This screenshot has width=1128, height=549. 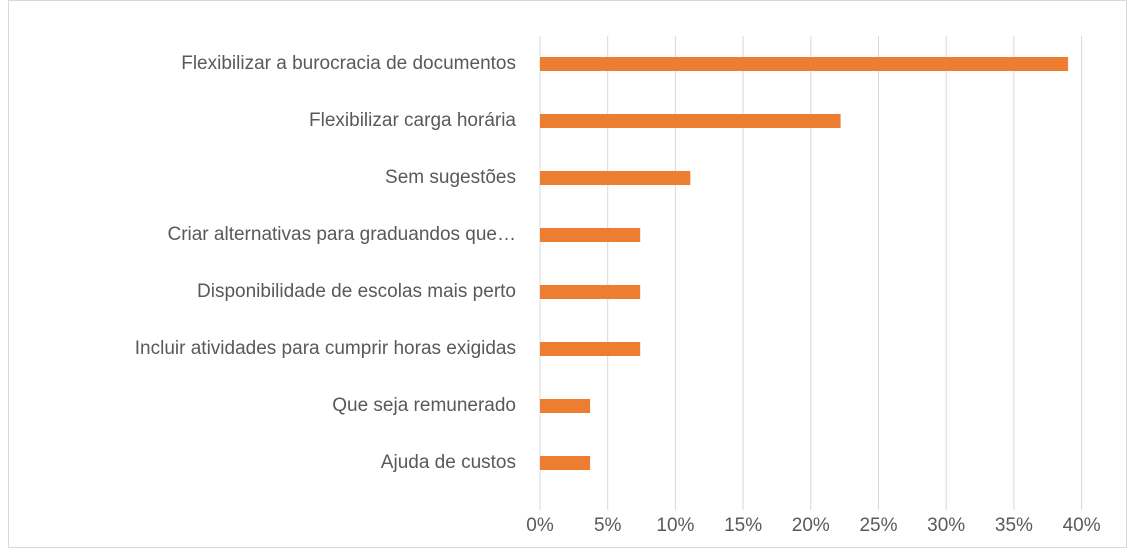 What do you see at coordinates (608, 525) in the screenshot?
I see `x-tick-label: 5%` at bounding box center [608, 525].